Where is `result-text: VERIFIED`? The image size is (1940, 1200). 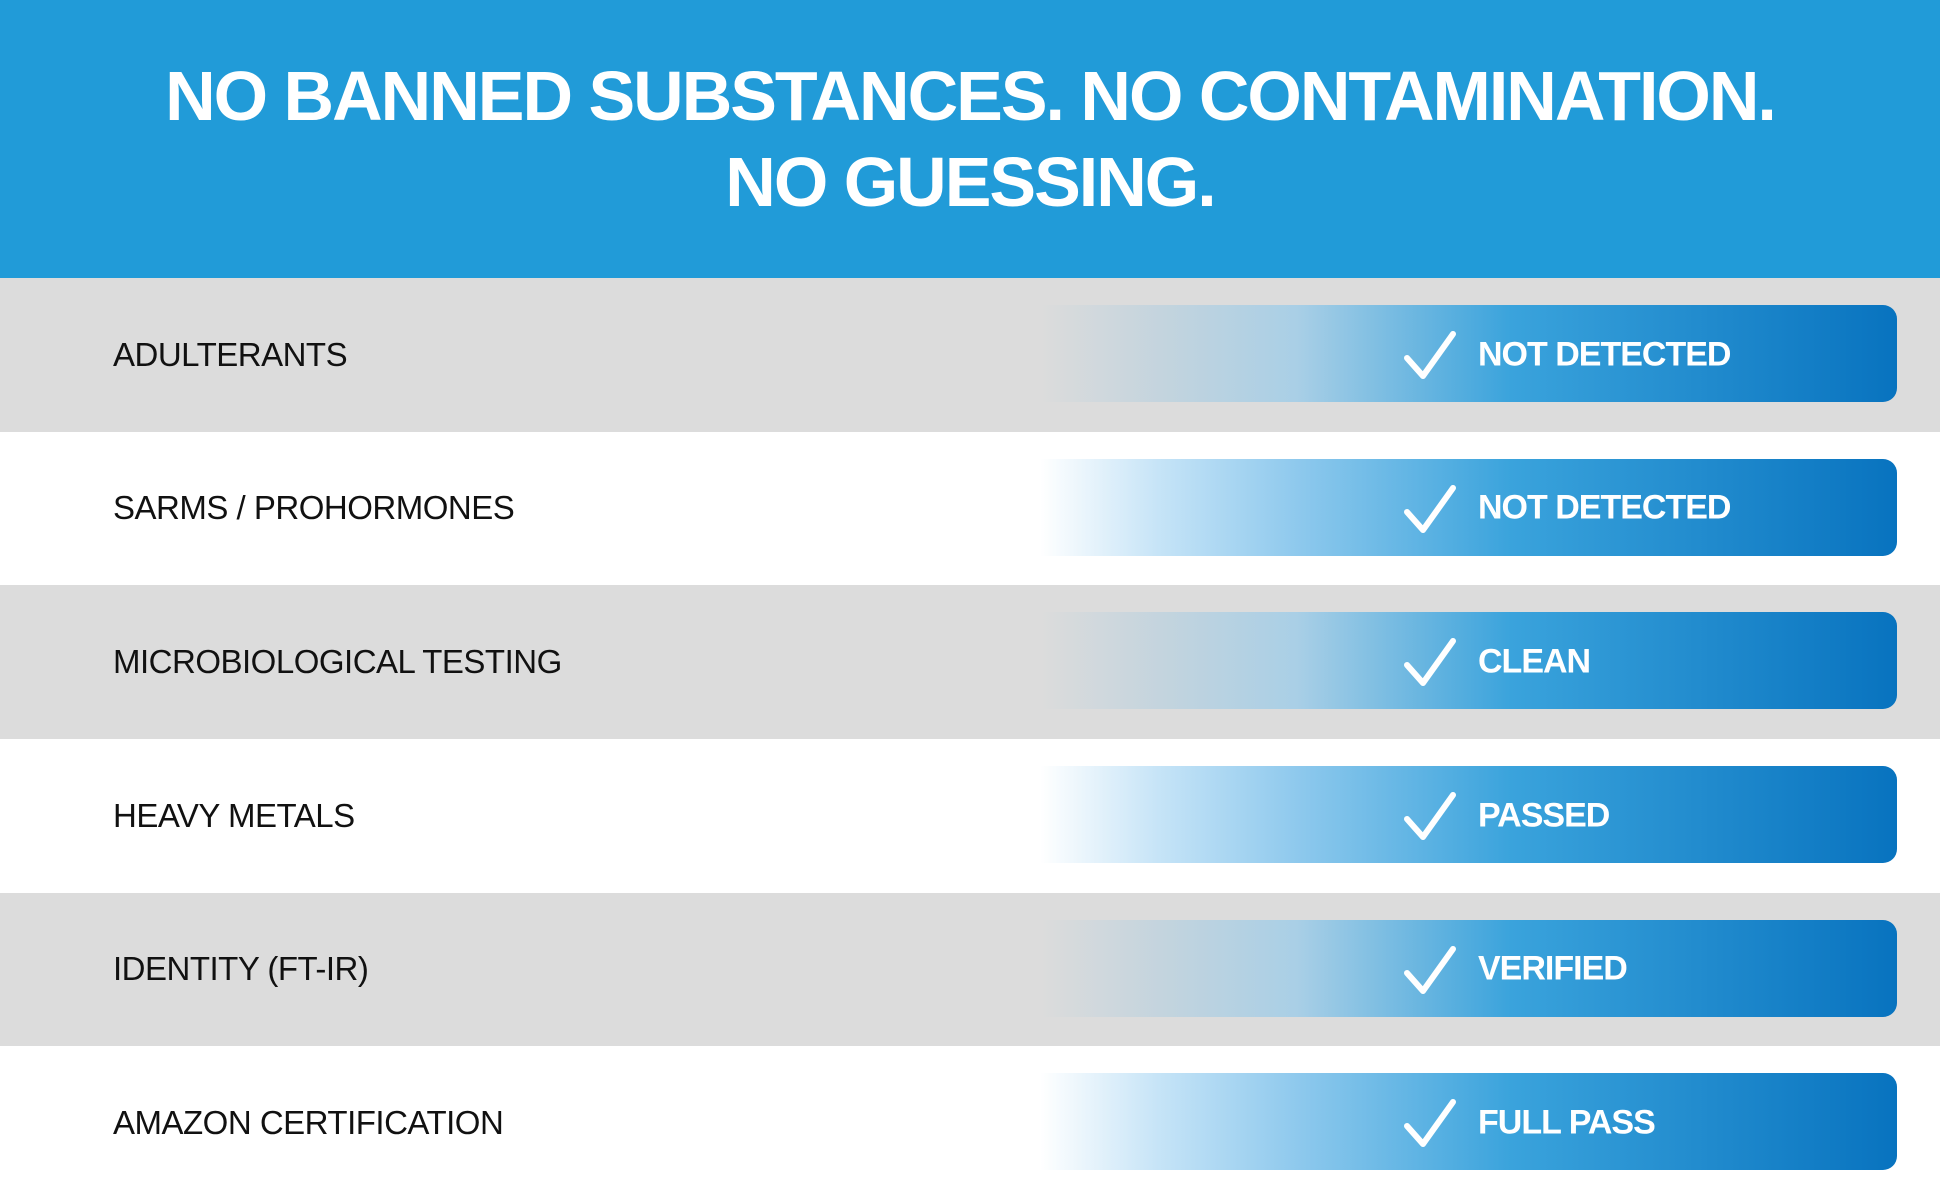
result-text: VERIFIED is located at coordinates (1553, 968).